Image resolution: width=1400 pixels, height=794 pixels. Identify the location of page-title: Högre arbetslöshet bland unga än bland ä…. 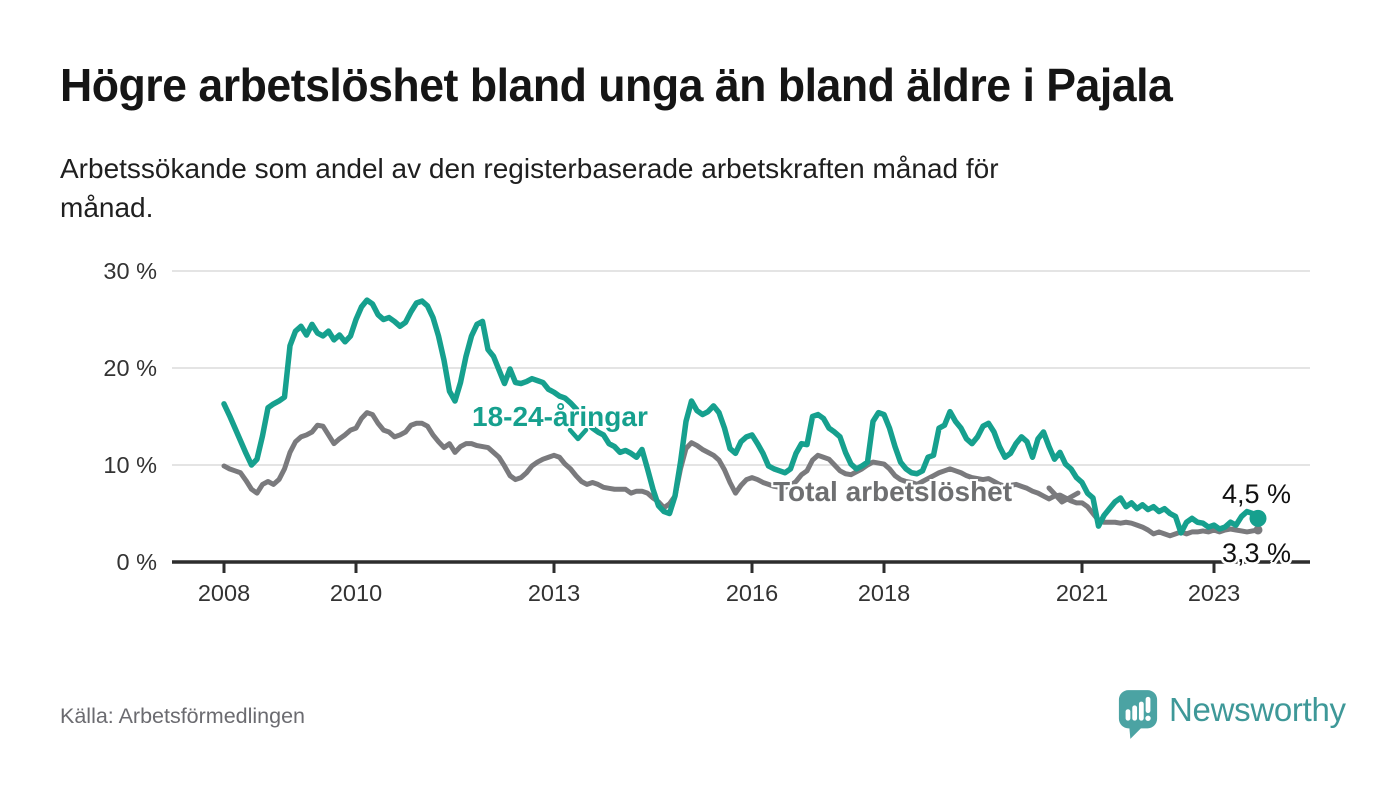
(616, 85).